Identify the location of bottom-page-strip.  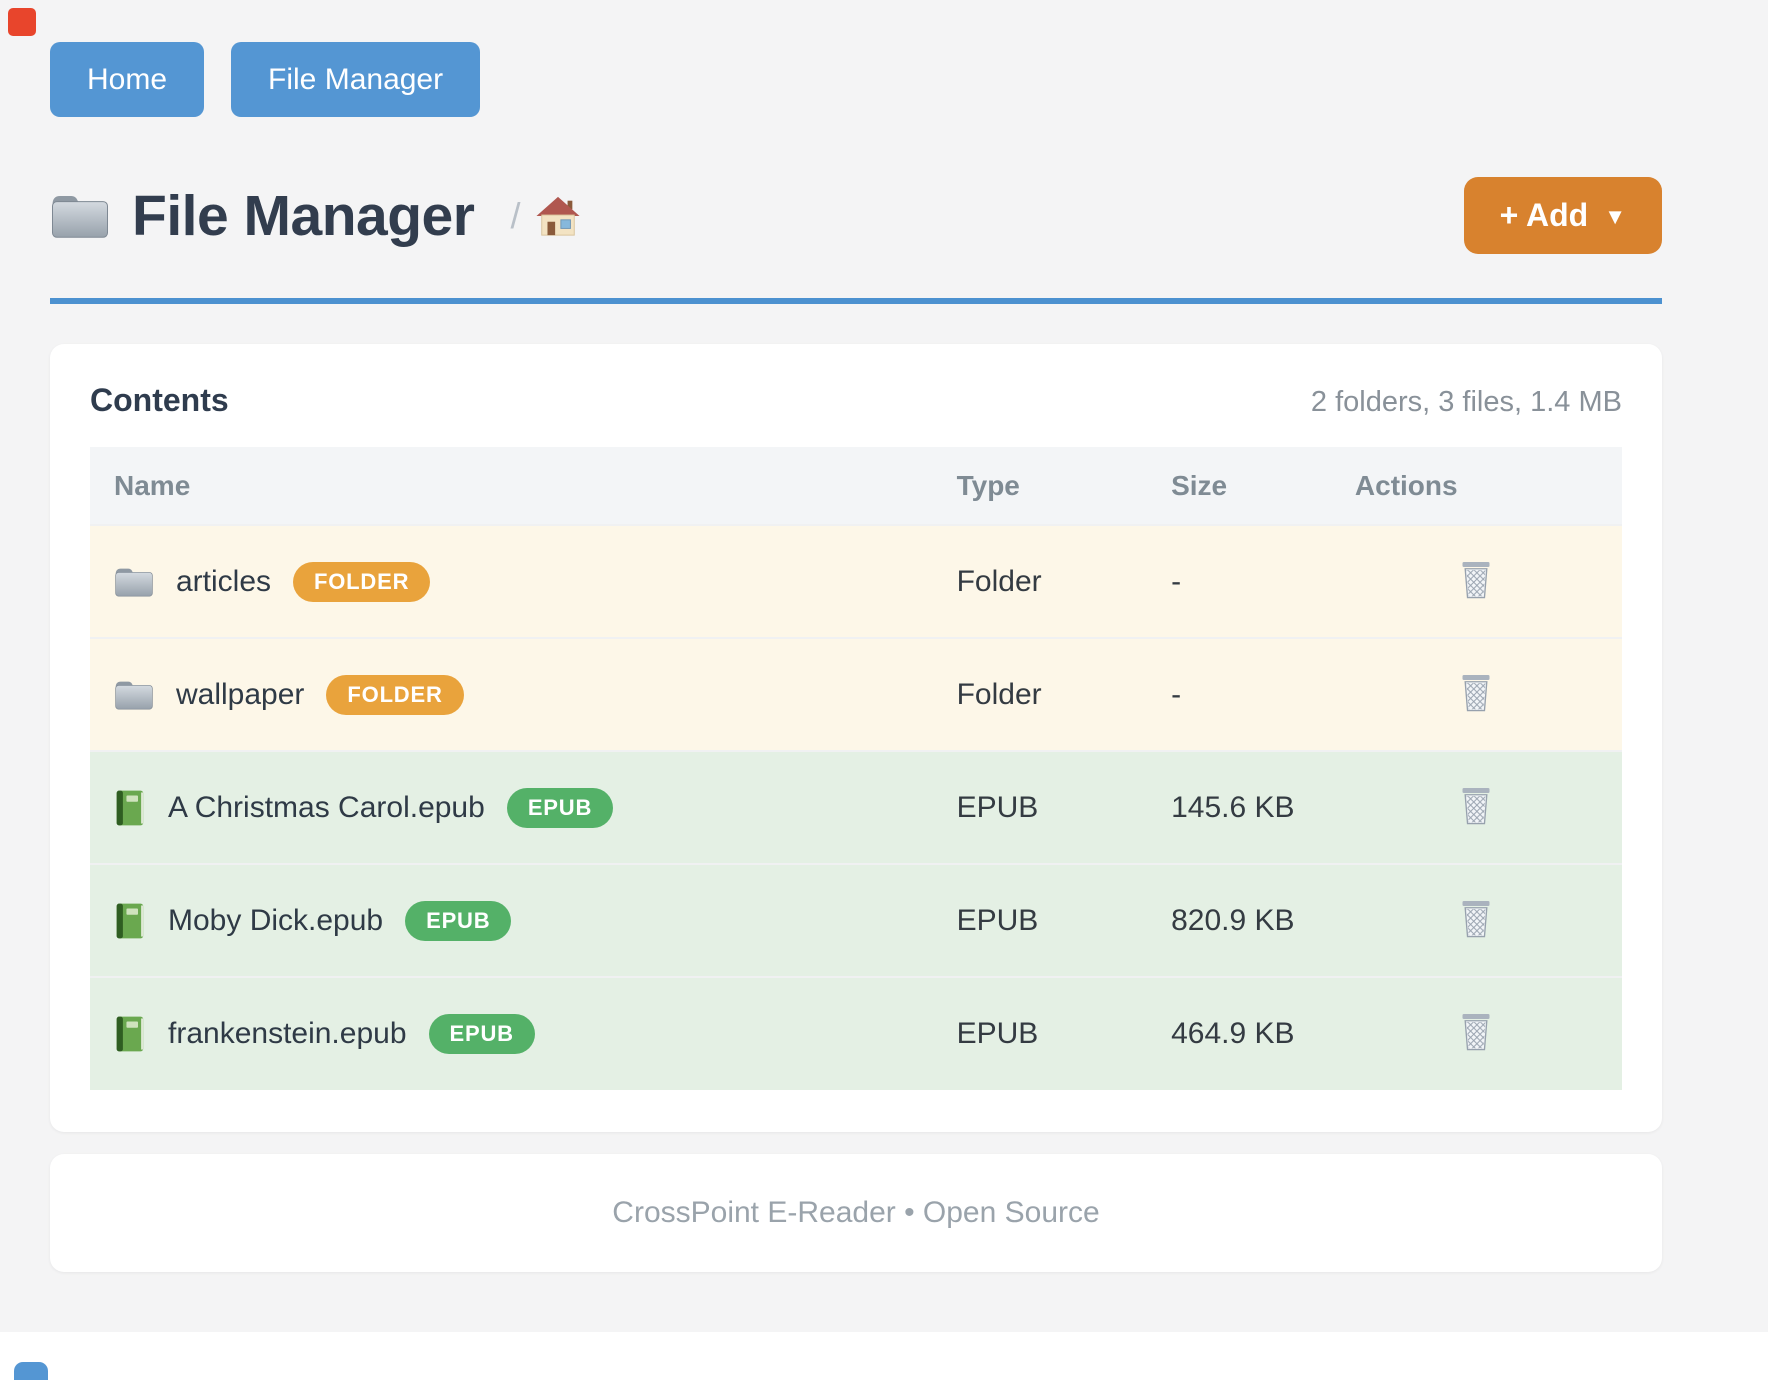
(884, 1356).